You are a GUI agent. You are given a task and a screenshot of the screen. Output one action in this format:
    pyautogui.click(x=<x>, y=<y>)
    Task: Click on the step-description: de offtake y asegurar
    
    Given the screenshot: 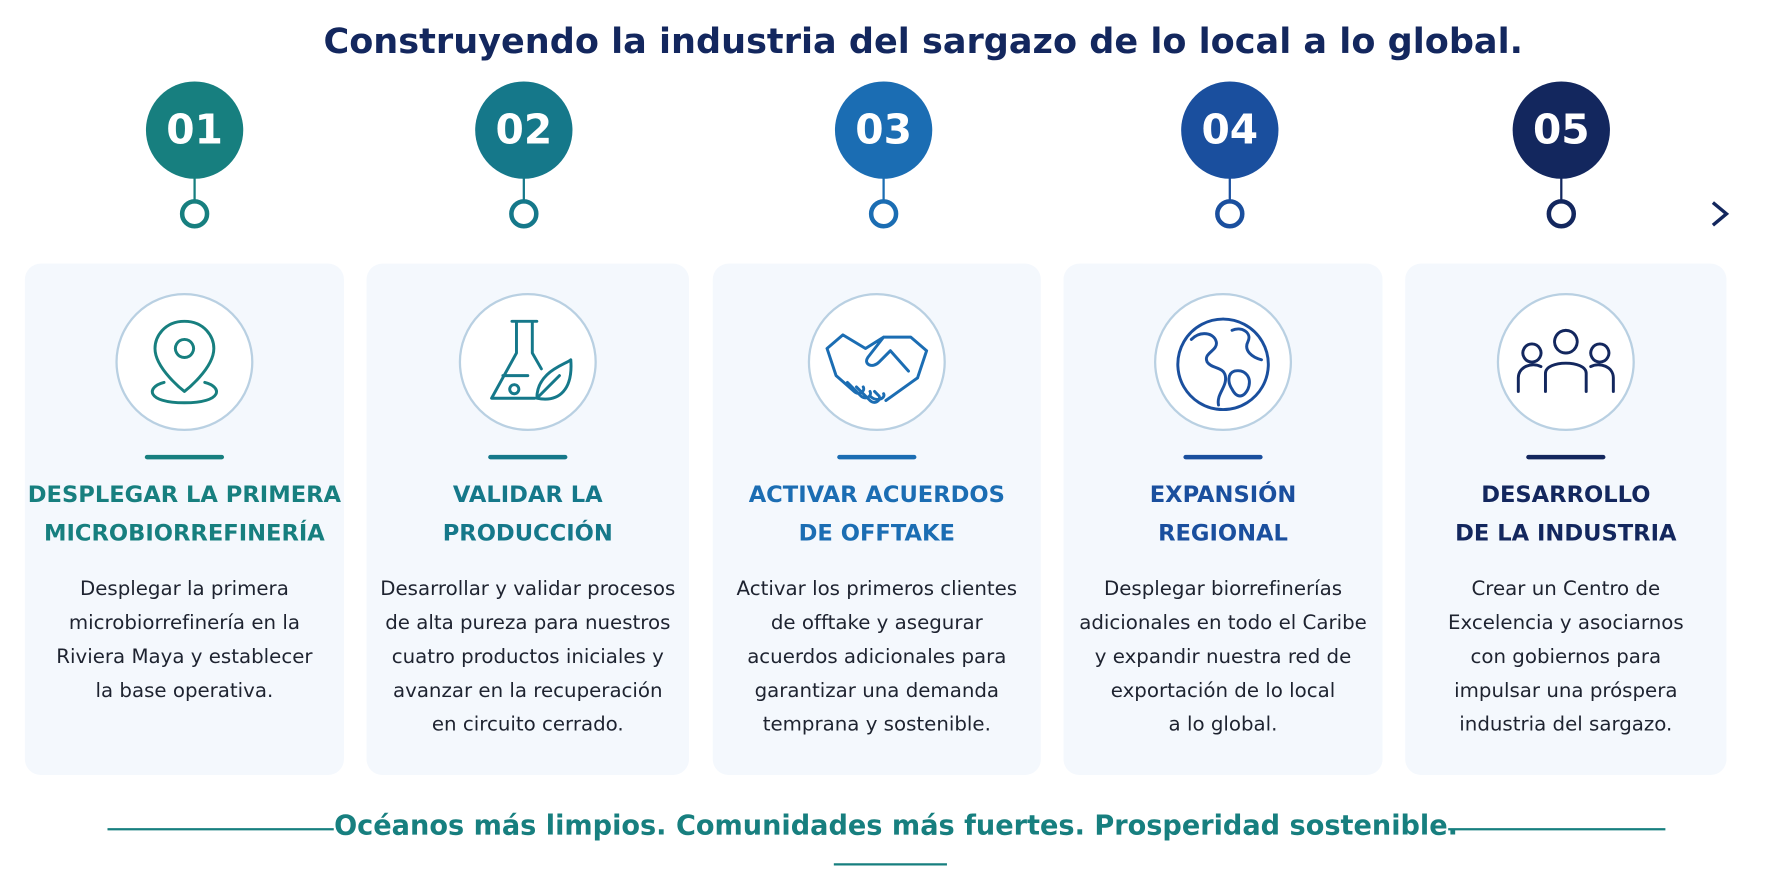 What is the action you would take?
    pyautogui.click(x=877, y=622)
    